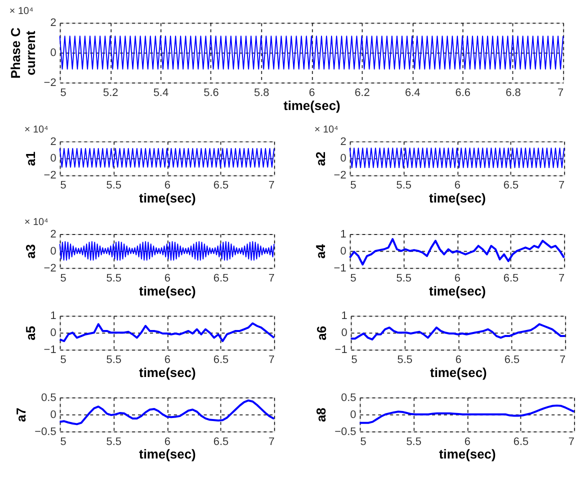  What do you see at coordinates (320, 159) in the screenshot?
I see `y-axis-title: a2` at bounding box center [320, 159].